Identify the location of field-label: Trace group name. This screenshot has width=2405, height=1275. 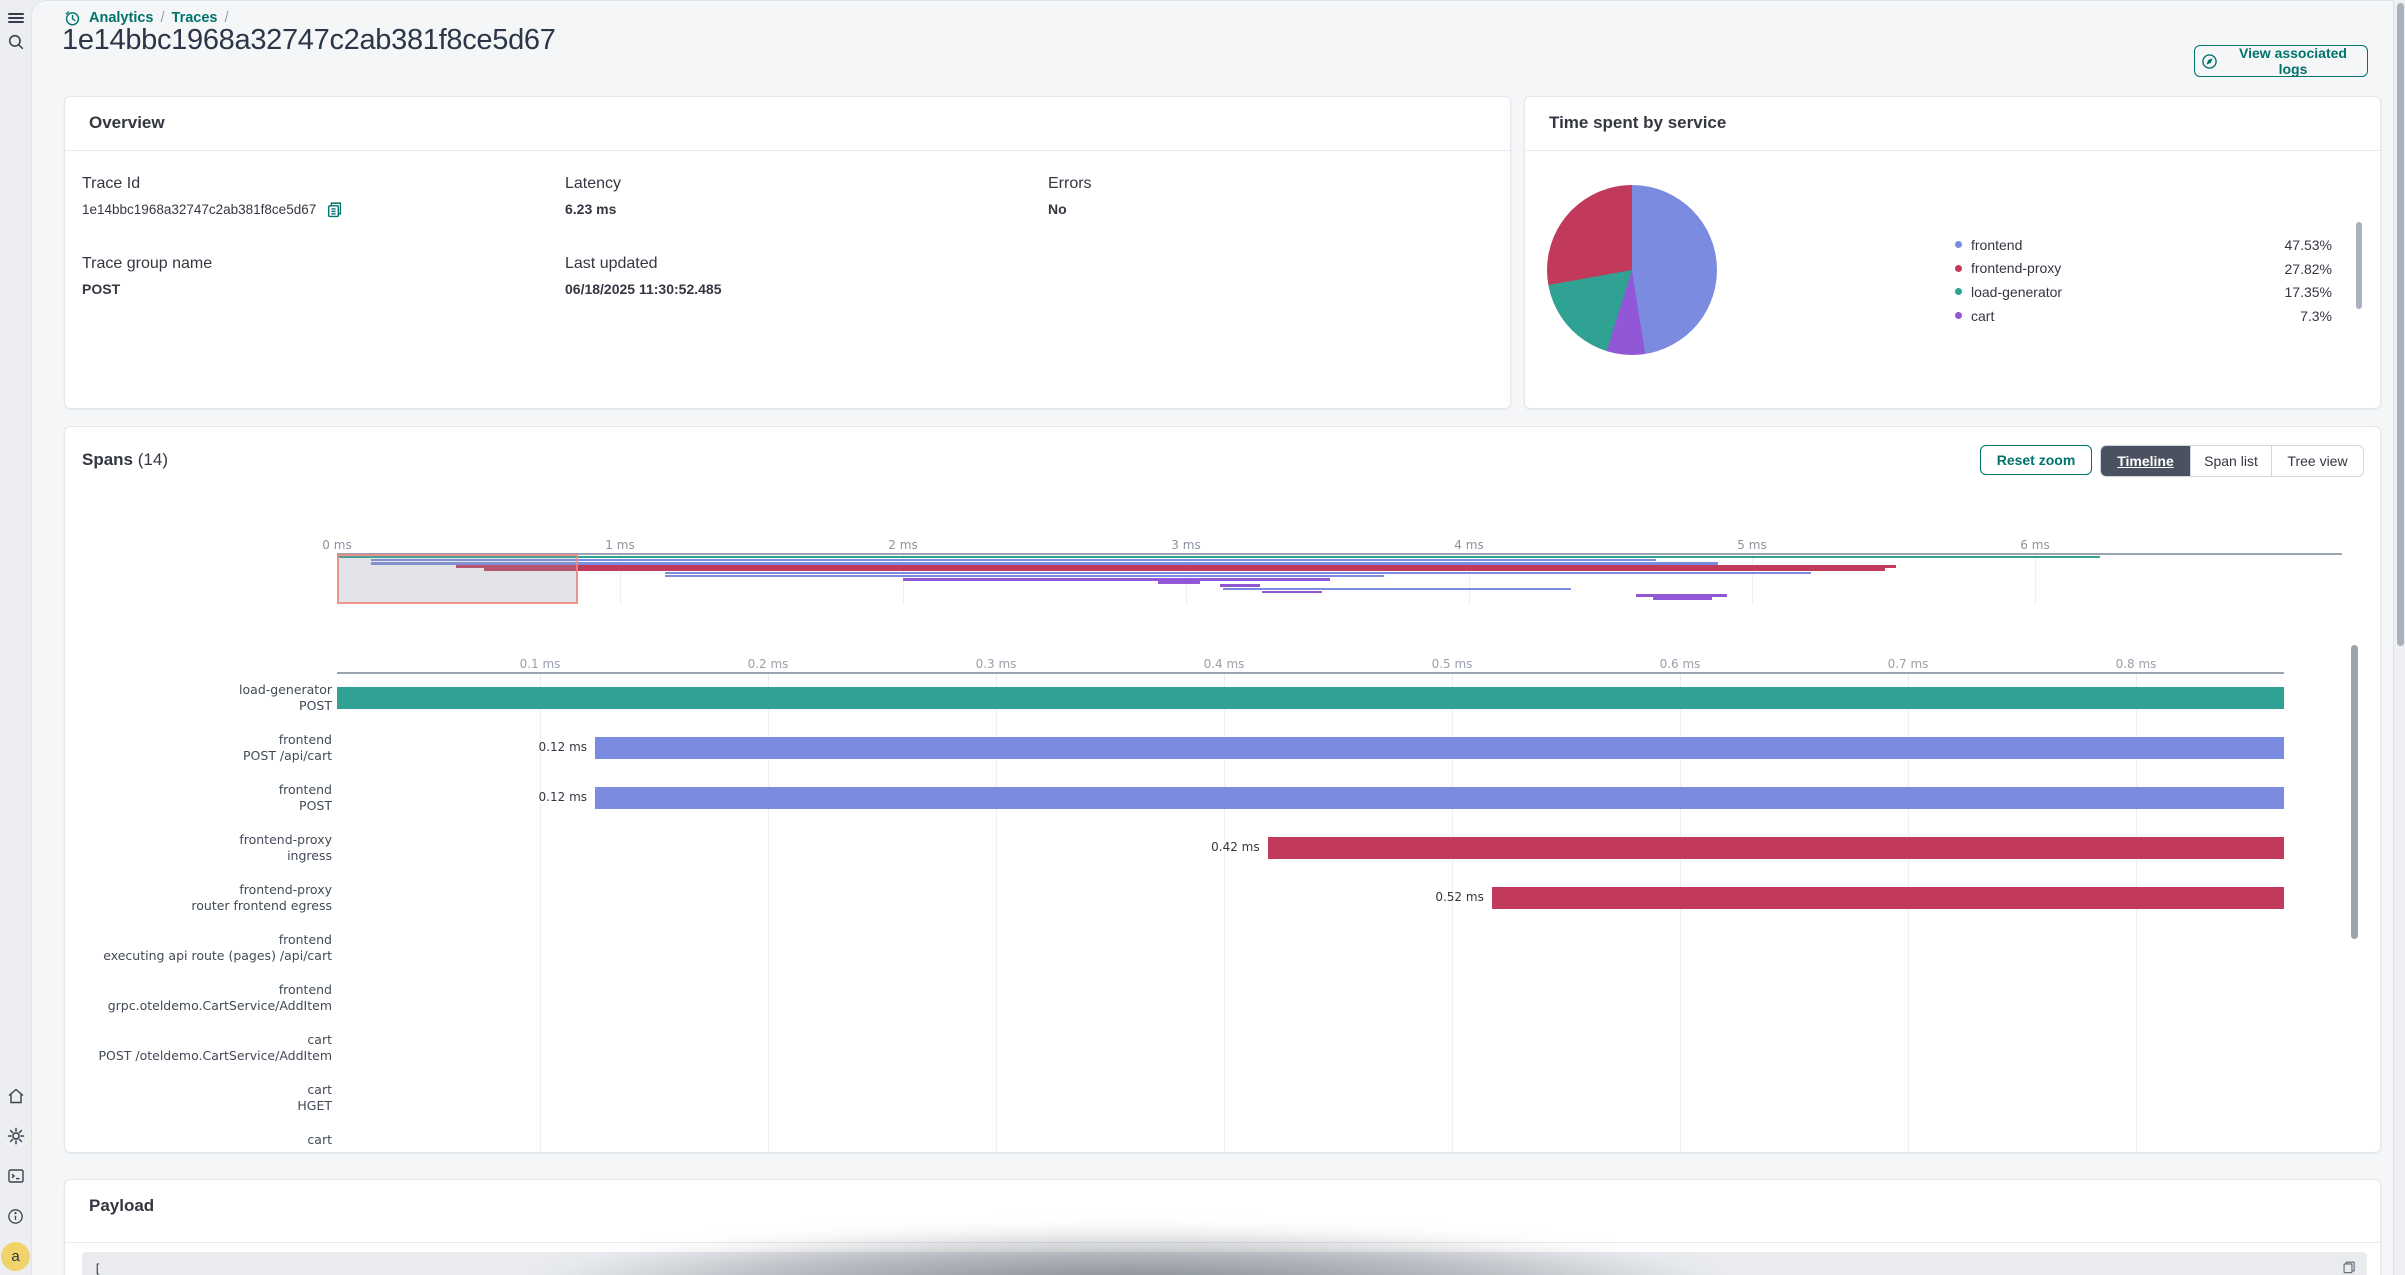
(147, 263).